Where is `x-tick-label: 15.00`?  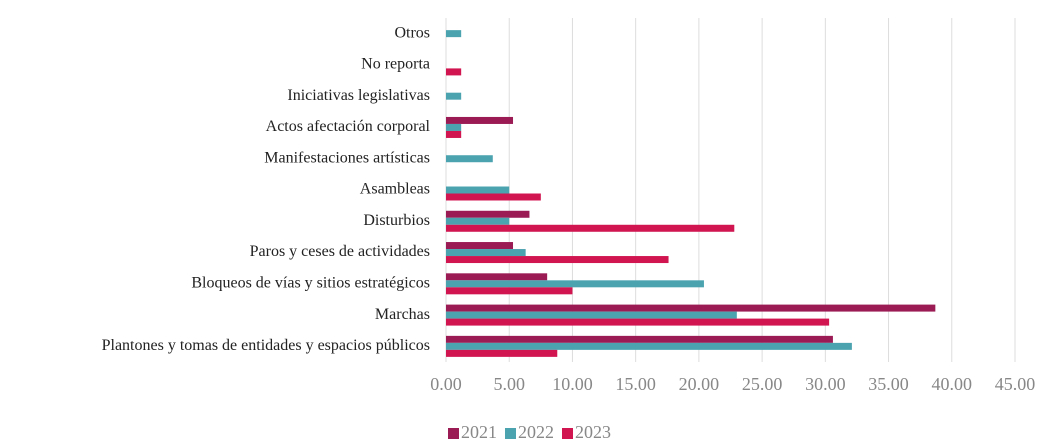
x-tick-label: 15.00 is located at coordinates (635, 384).